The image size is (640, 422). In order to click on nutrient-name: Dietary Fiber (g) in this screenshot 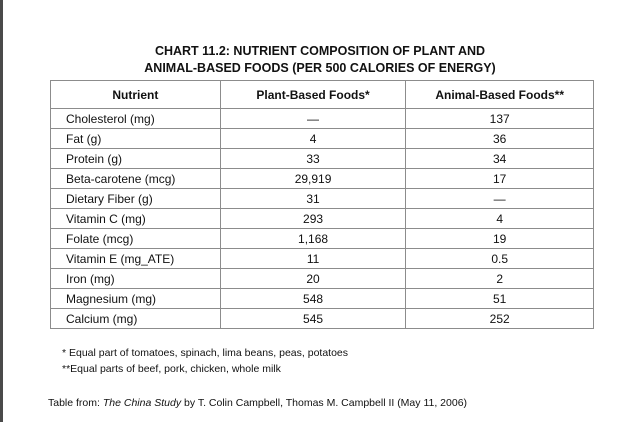, I will do `click(135, 198)`.